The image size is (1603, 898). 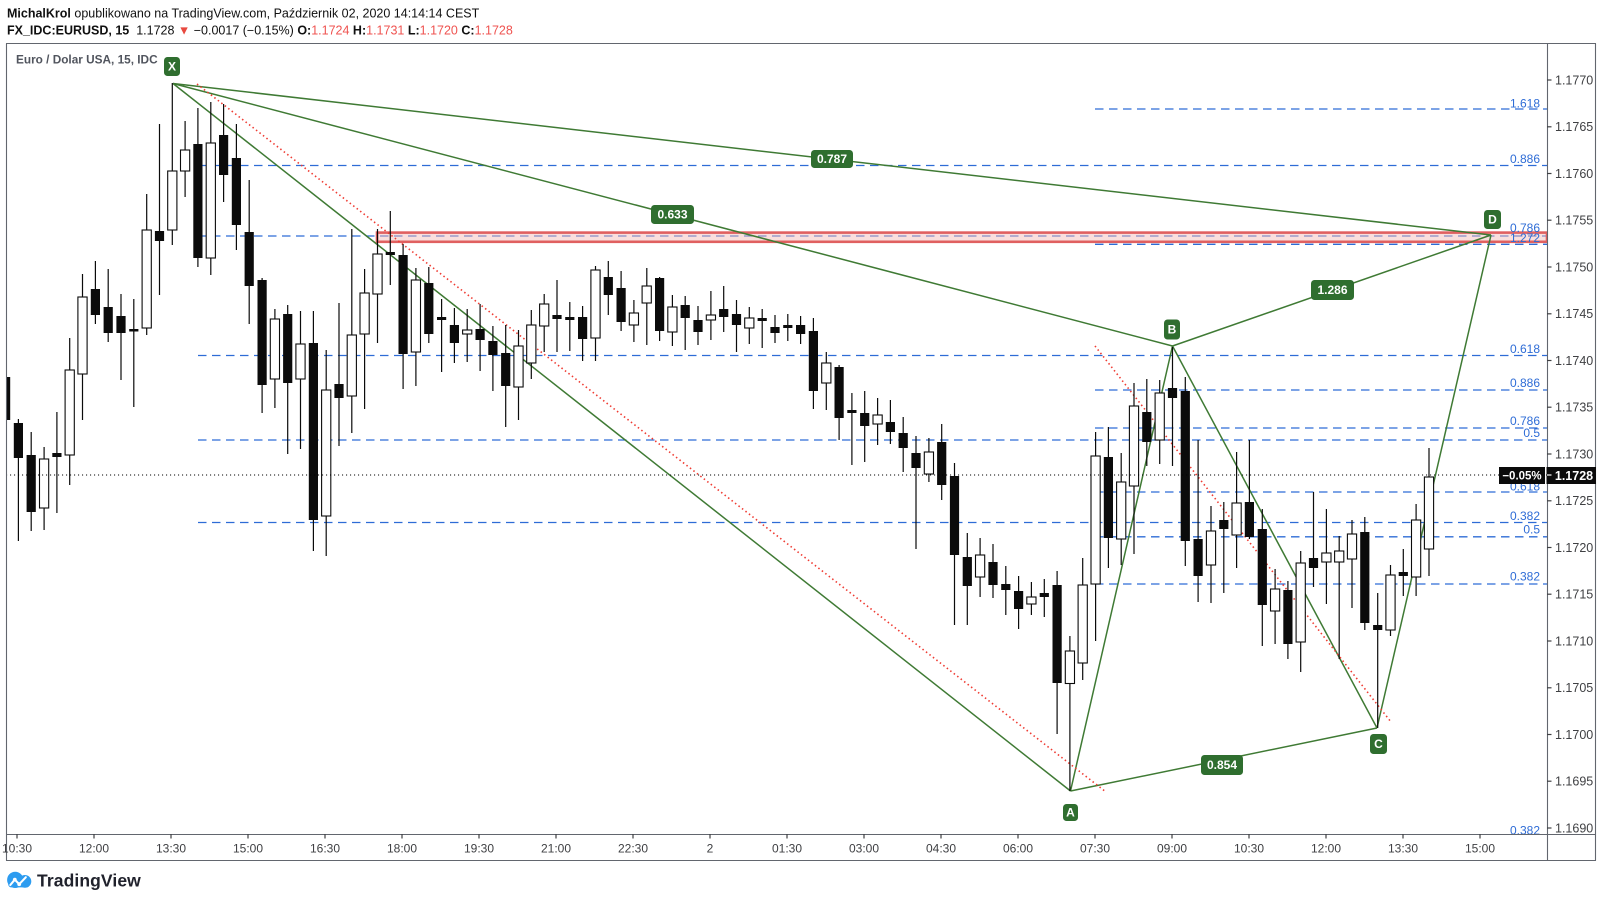 What do you see at coordinates (1574, 641) in the screenshot?
I see `svg-text: 1.1710` at bounding box center [1574, 641].